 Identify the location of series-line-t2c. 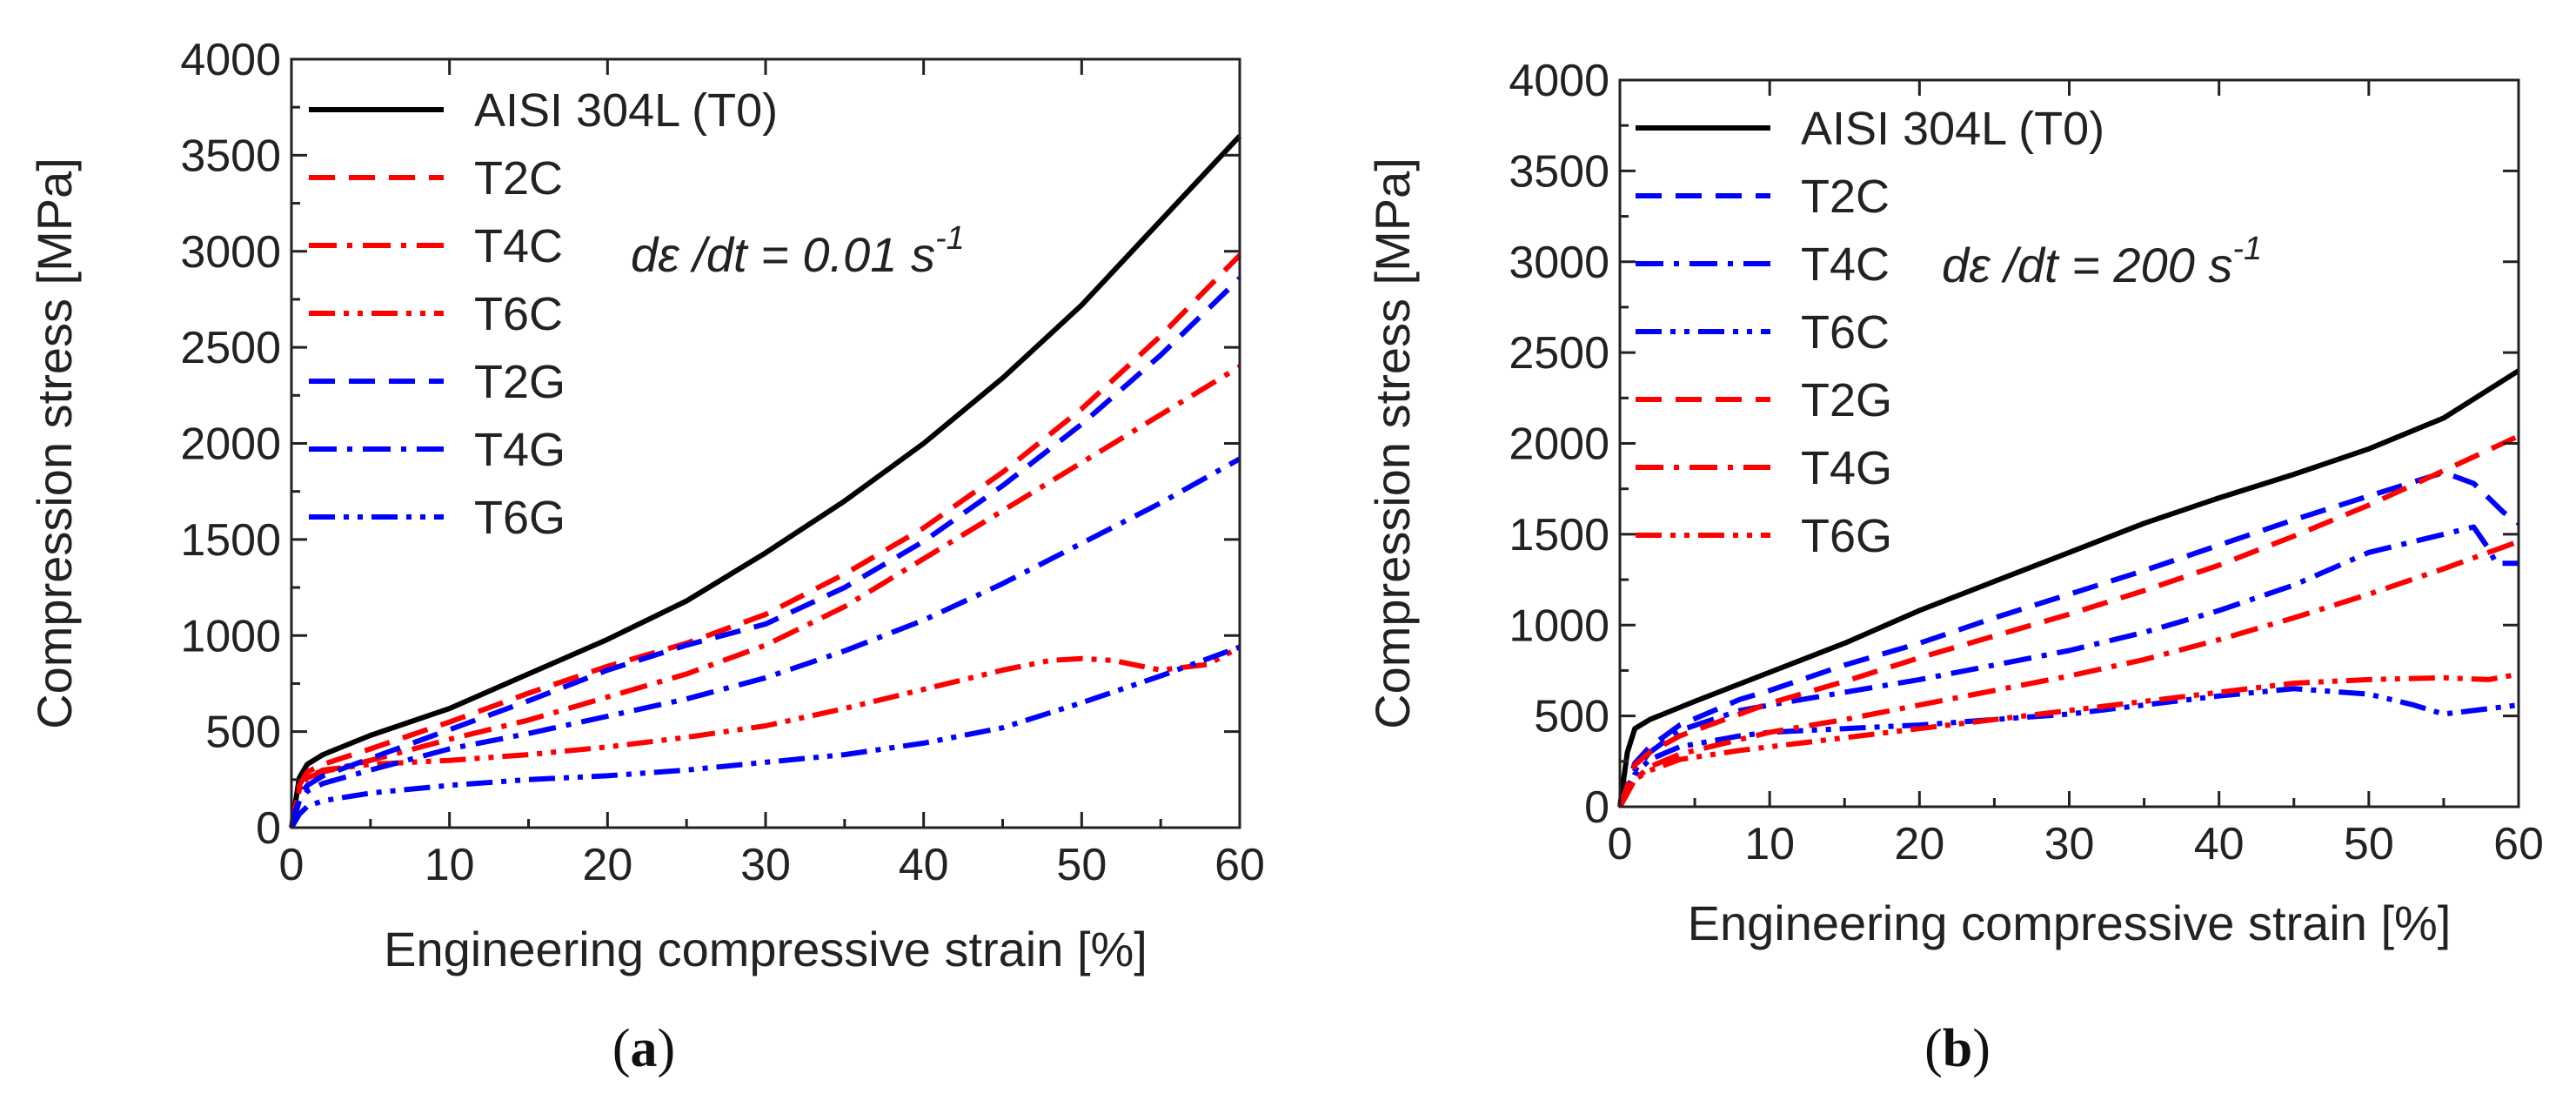
(2068, 638).